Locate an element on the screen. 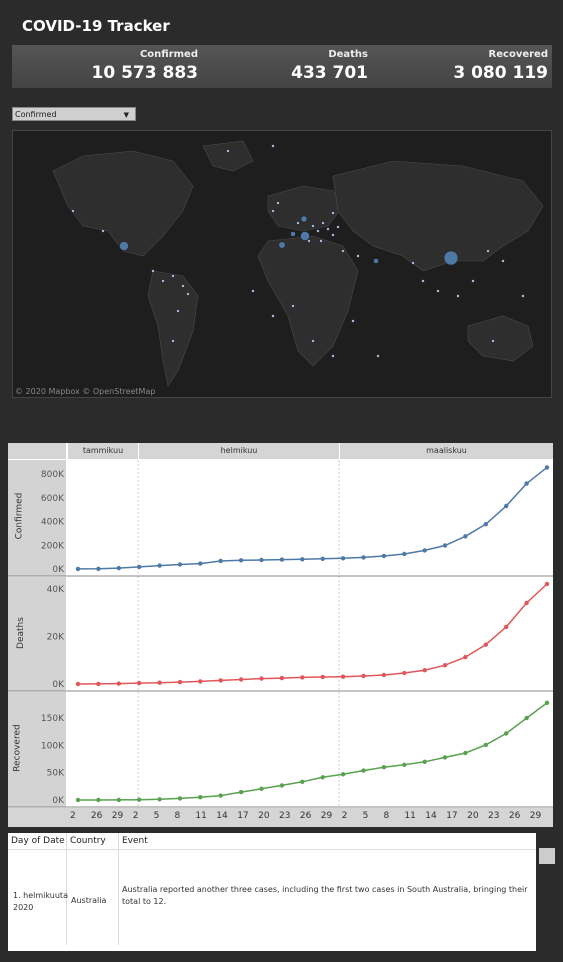 The height and width of the screenshot is (962, 563). deaths-series-line is located at coordinates (312, 634).